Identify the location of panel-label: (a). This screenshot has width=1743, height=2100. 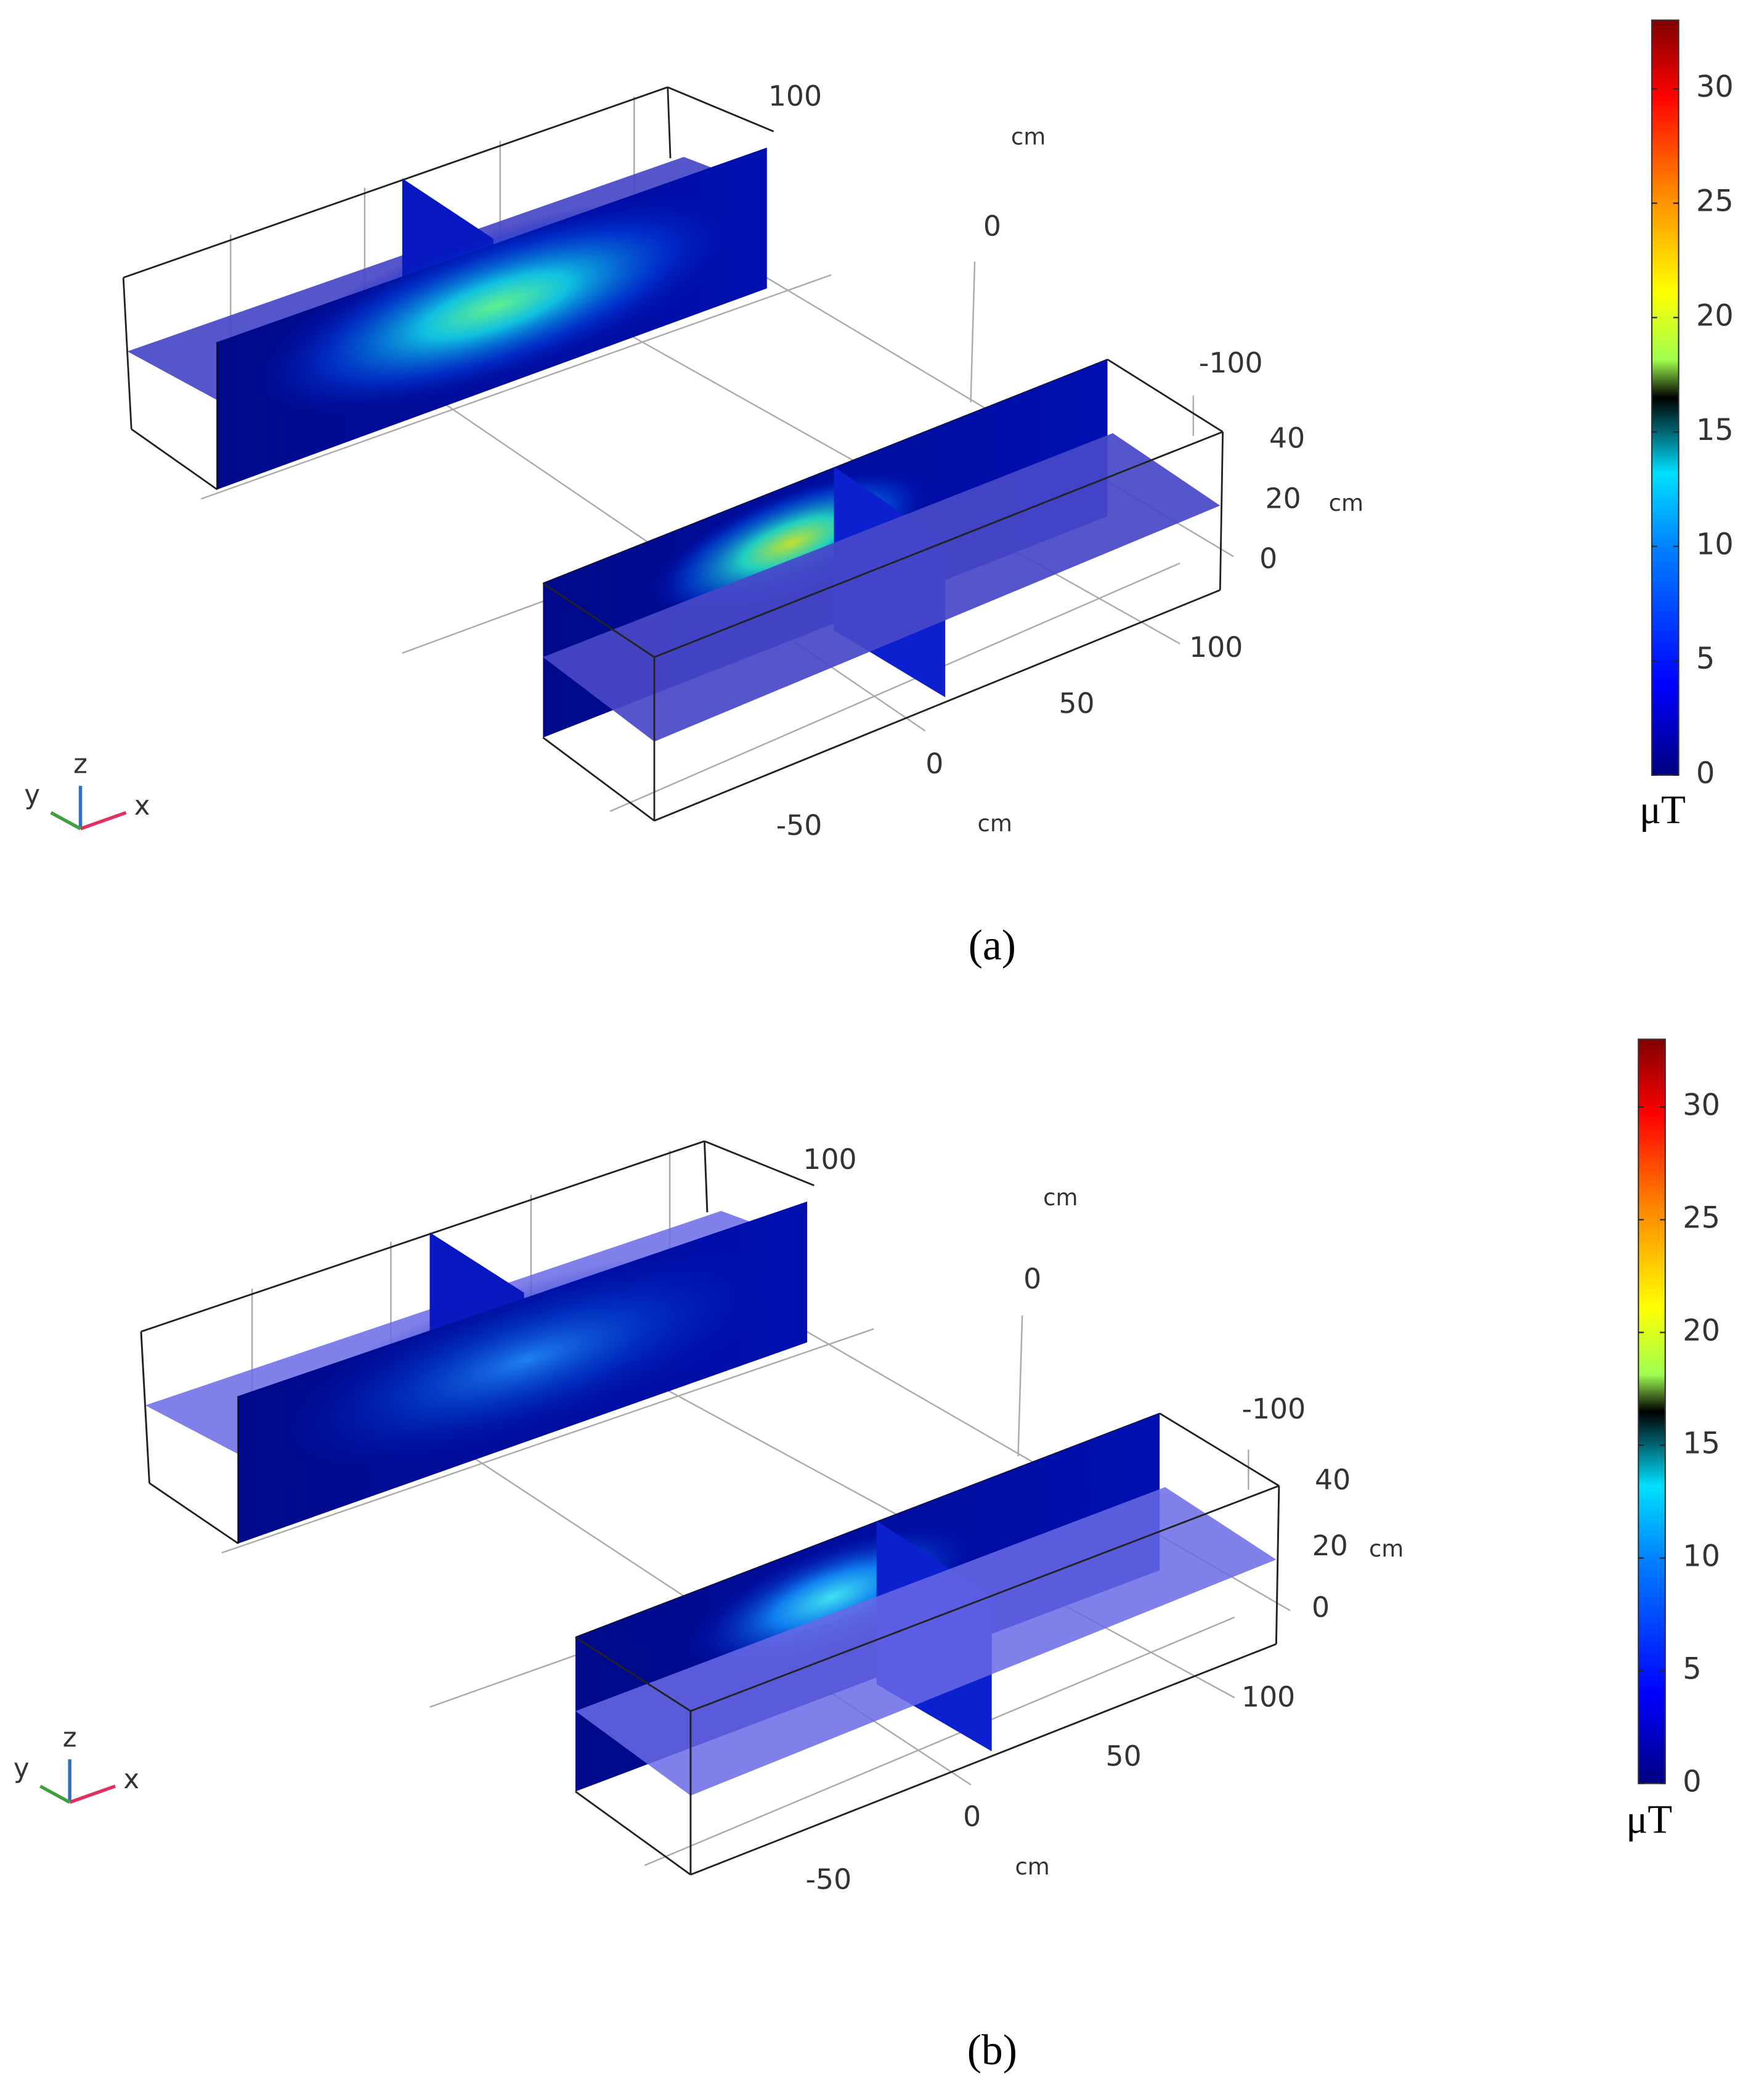
(992, 945).